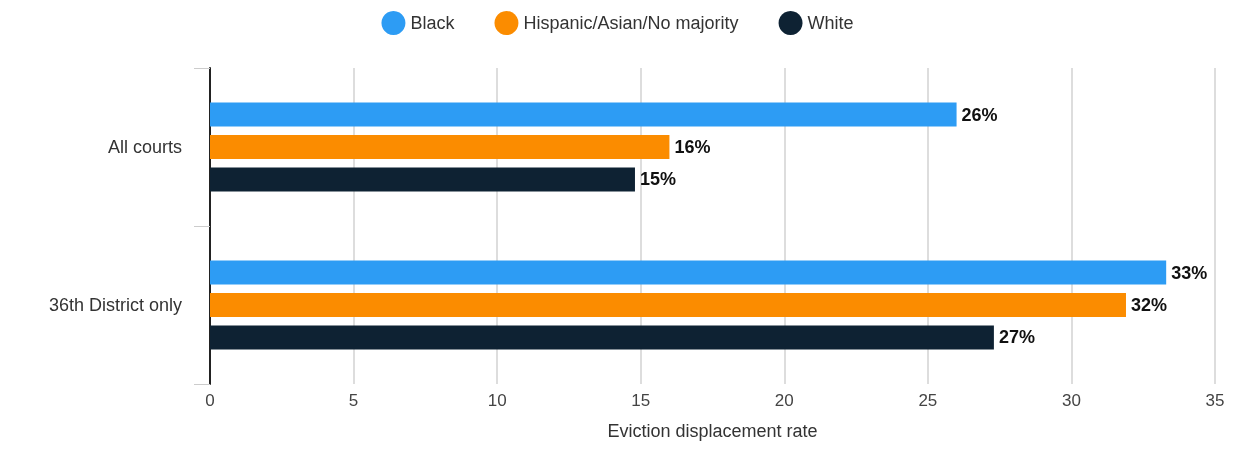 The width and height of the screenshot is (1235, 472). Describe the element at coordinates (353, 400) in the screenshot. I see `x-tick-label: 5` at that location.